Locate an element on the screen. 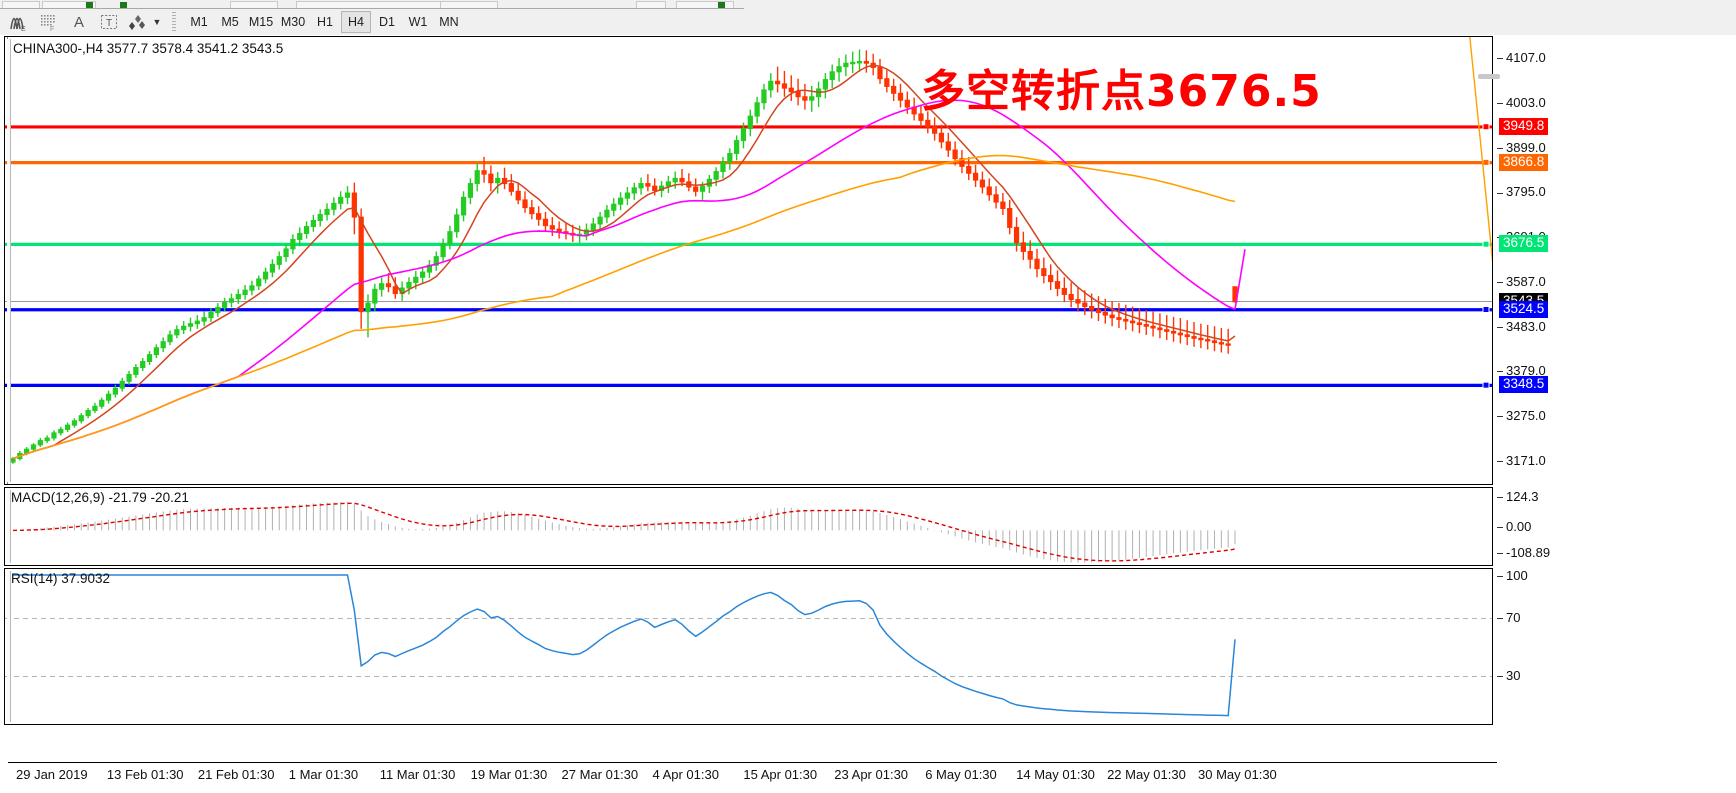 Image resolution: width=1736 pixels, height=793 pixels. time-axis-label: 22 May 01:30 is located at coordinates (1146, 774).